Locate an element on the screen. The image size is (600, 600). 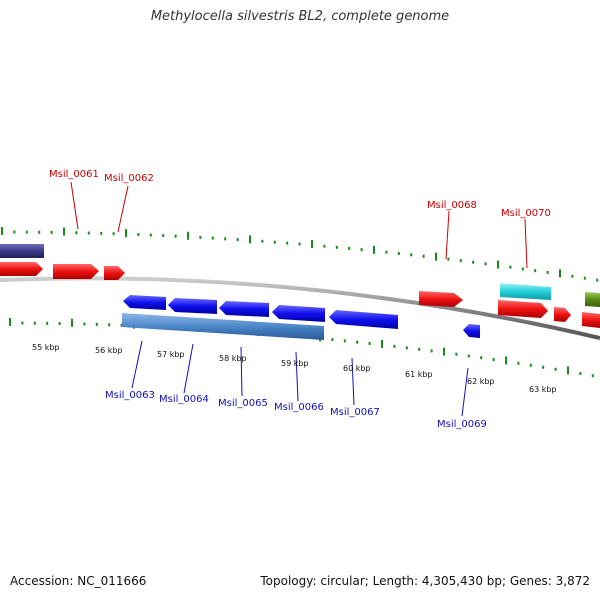
scale-label: 60 kbp is located at coordinates (357, 368).